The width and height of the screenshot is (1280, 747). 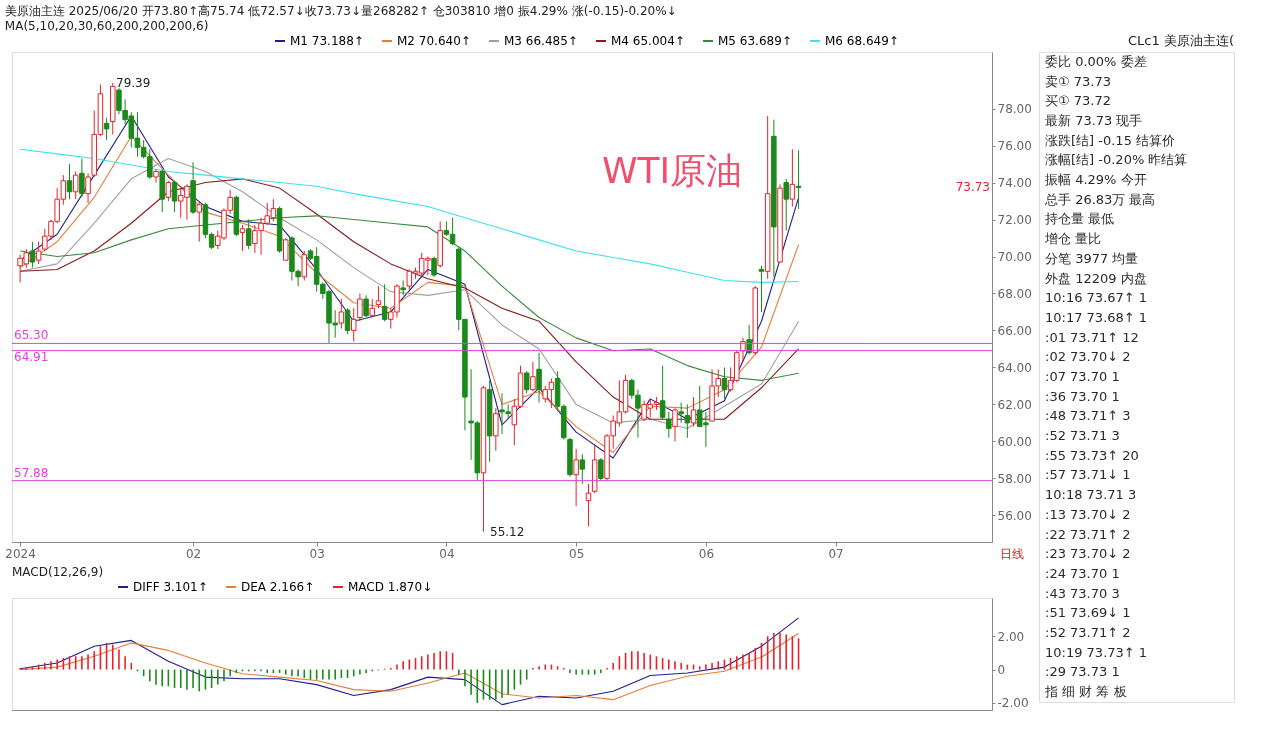 I want to click on legend-label: DEA 2.166↑, so click(x=278, y=587).